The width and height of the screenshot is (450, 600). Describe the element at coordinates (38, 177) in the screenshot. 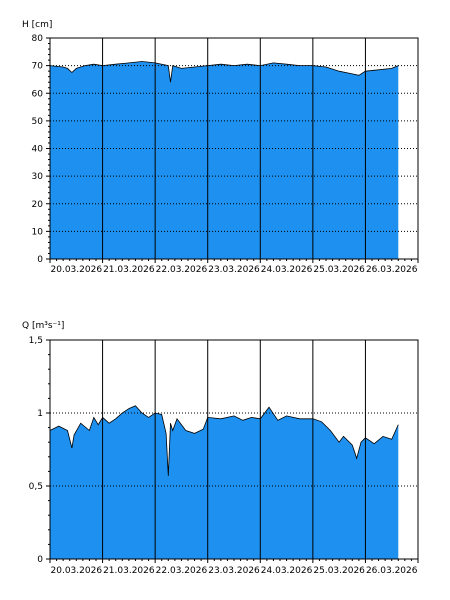

I see `y-tick-label: 30` at that location.